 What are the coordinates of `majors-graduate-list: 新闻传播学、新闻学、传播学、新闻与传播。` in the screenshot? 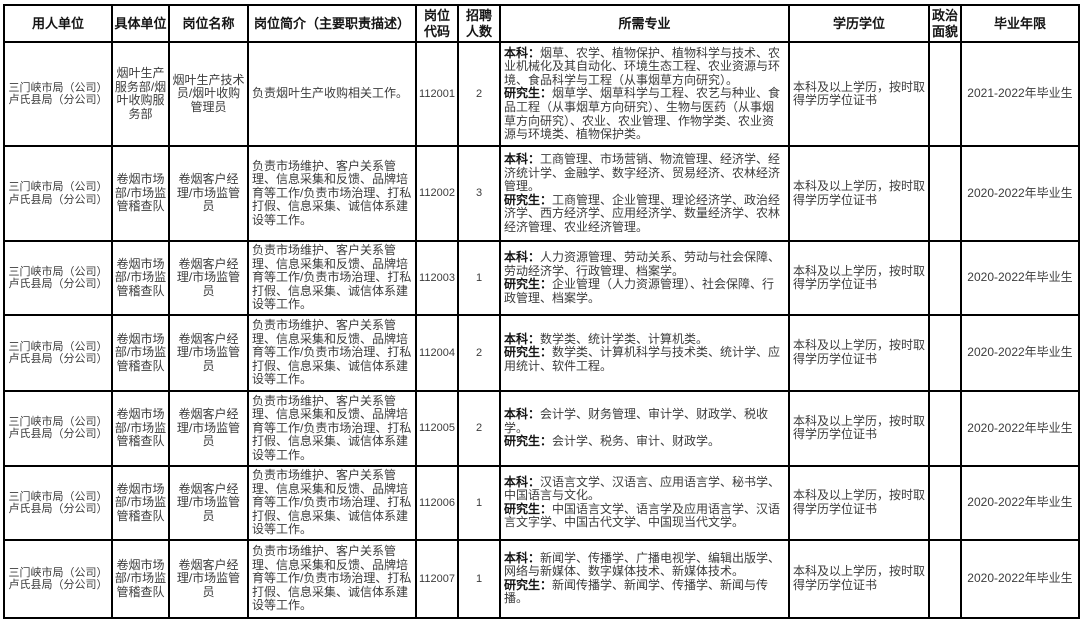 It's located at (636, 591).